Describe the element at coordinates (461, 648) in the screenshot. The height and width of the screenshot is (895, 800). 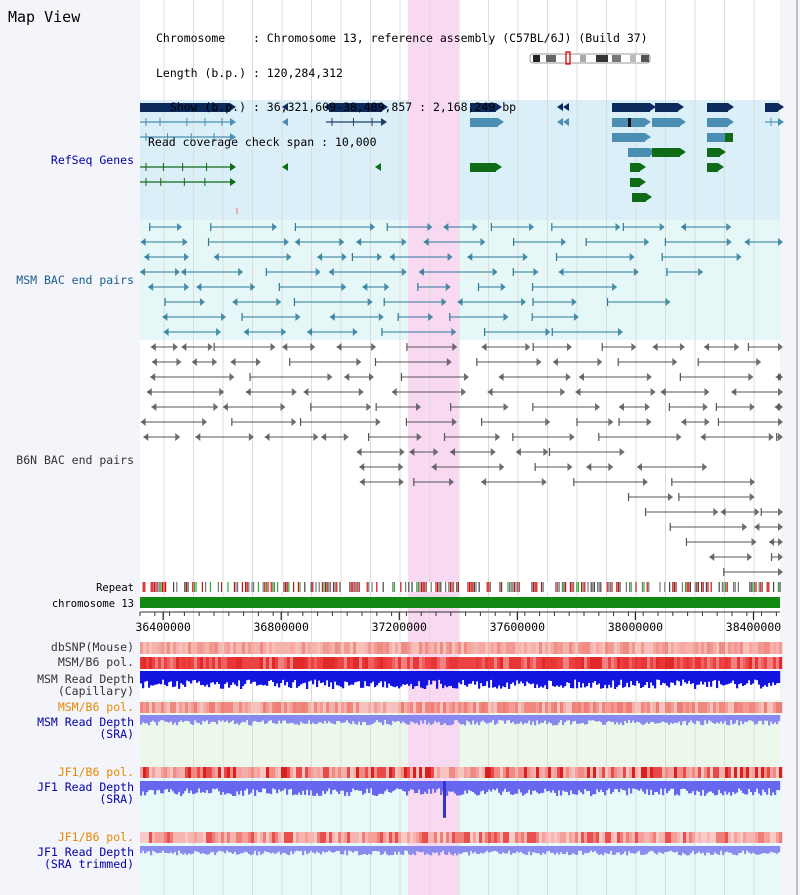
I see `dbsnp-track` at that location.